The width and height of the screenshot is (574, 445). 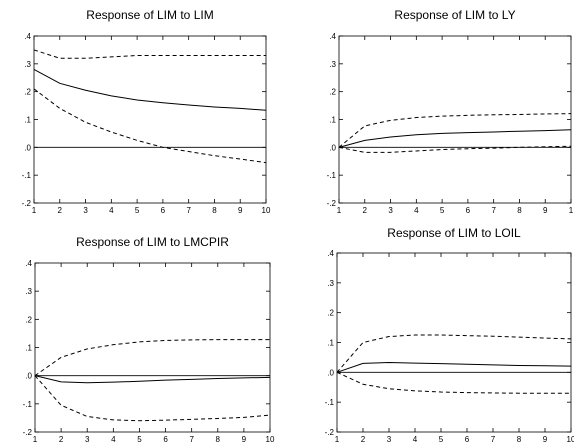 What do you see at coordinates (152, 242) in the screenshot?
I see `panel-title: Response of LIM to LMCPIR` at bounding box center [152, 242].